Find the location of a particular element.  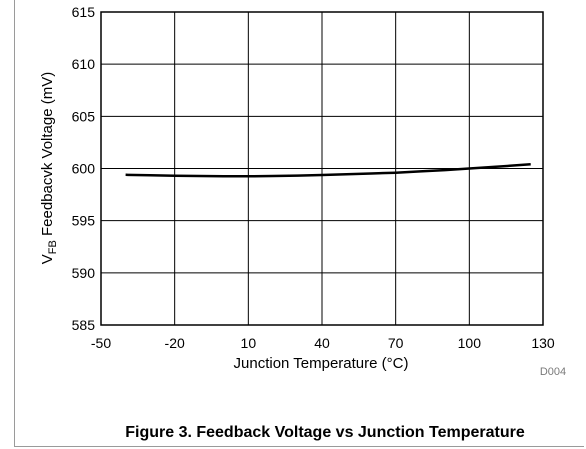

y-tick-label: 585 is located at coordinates (84, 325).